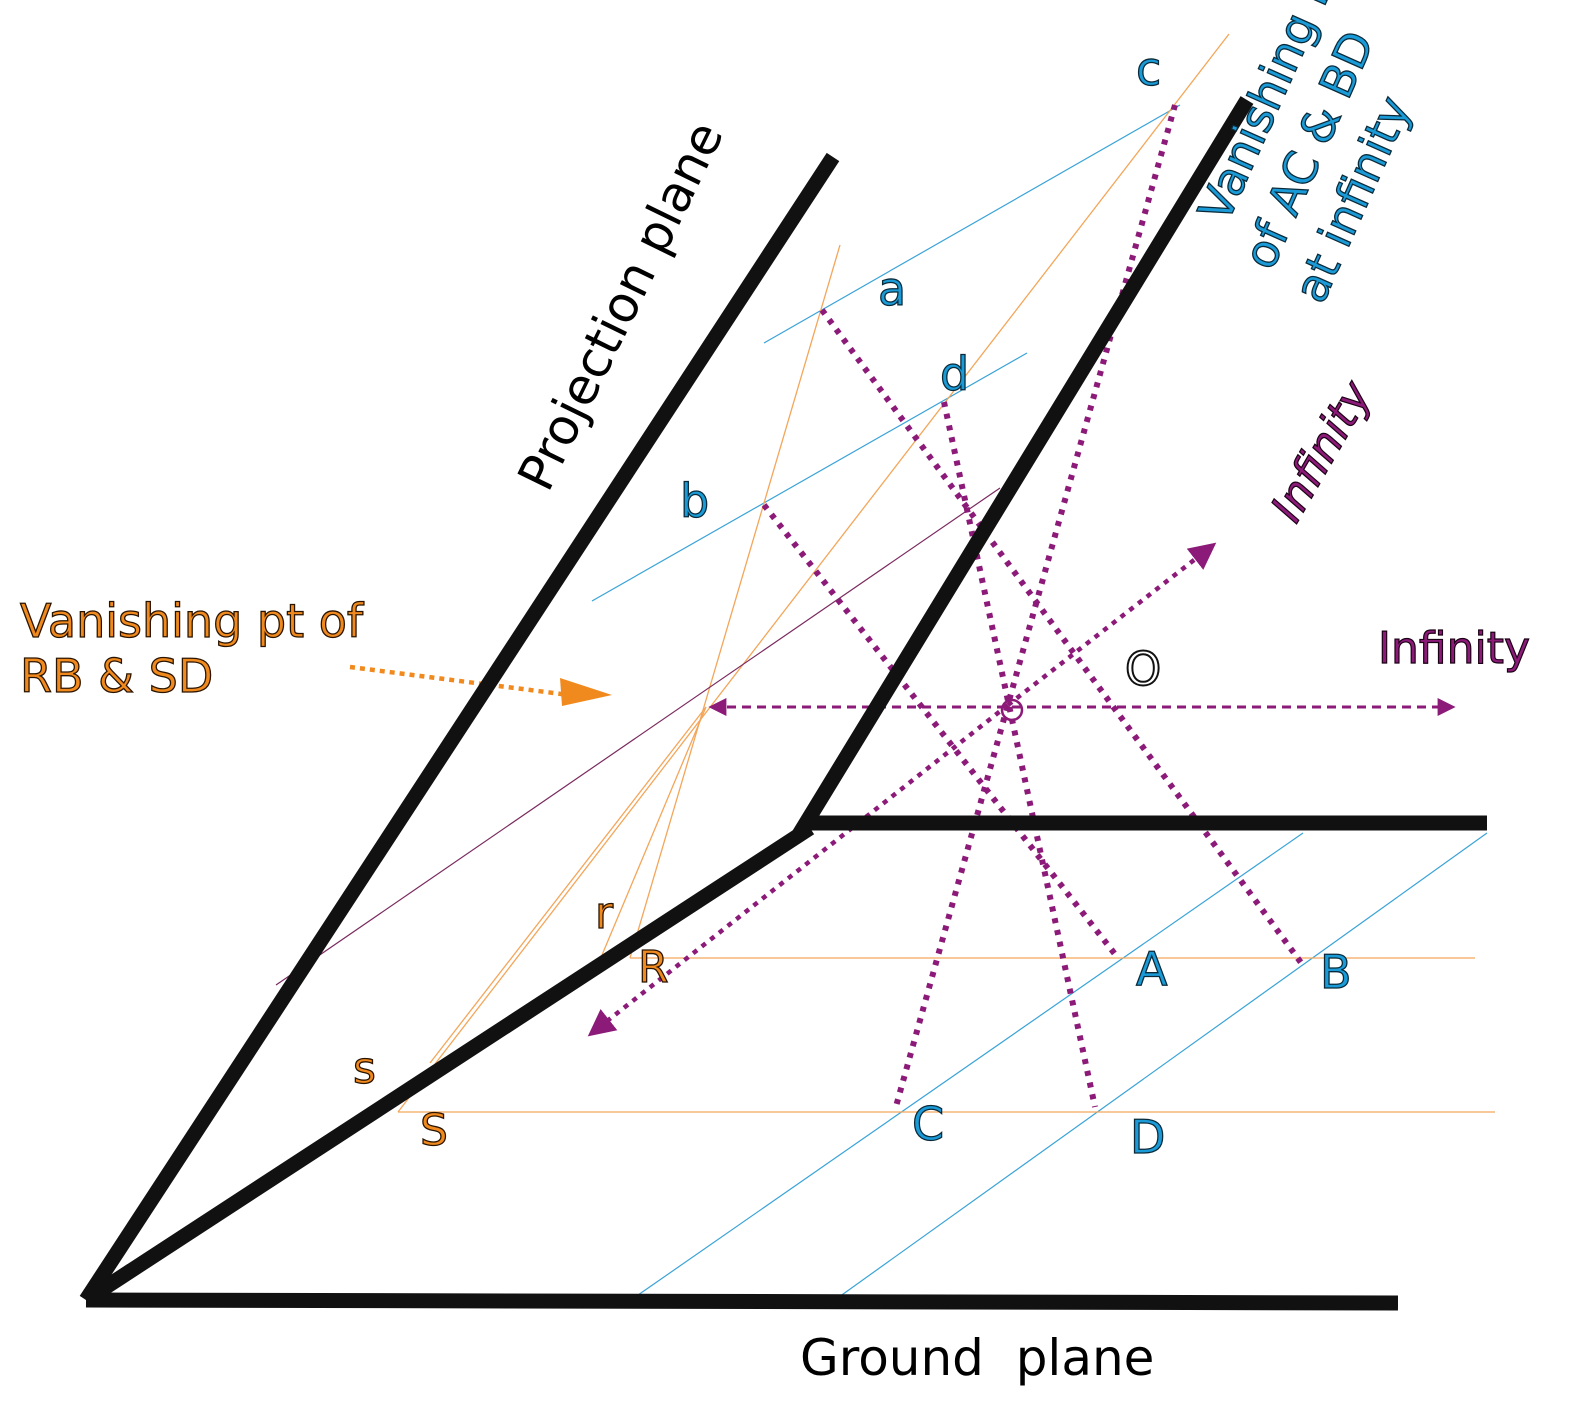 The image size is (1588, 1402). What do you see at coordinates (192, 621) in the screenshot?
I see `vp-rb-sd-label-line1: Vanishing pt of` at bounding box center [192, 621].